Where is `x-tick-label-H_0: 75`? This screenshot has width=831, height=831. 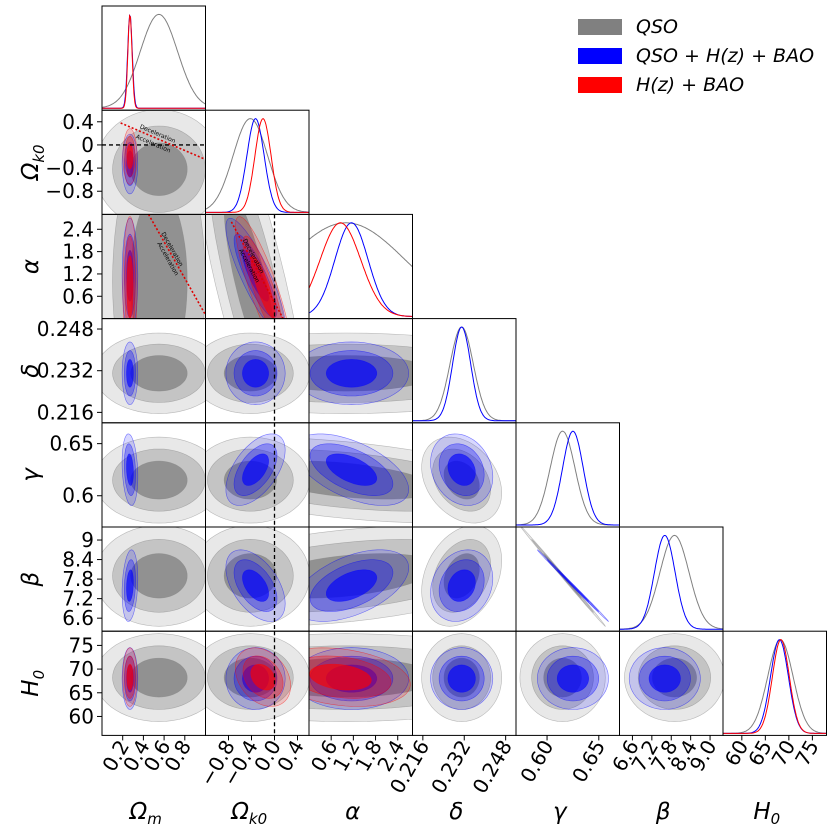 x-tick-label-H_0: 75 is located at coordinates (807, 753).